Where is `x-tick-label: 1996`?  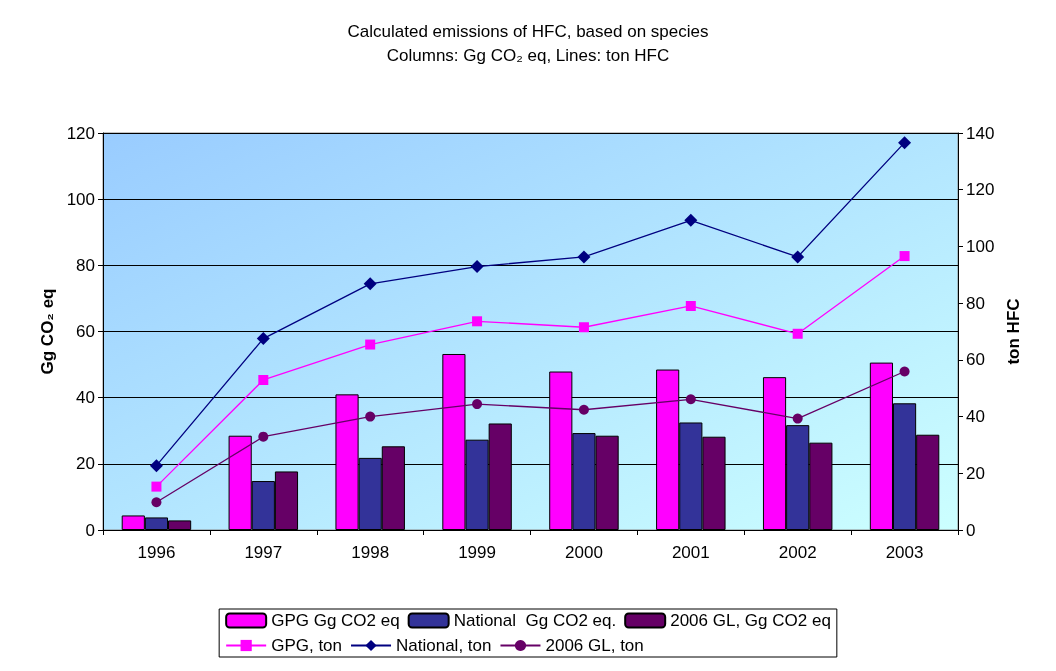 x-tick-label: 1996 is located at coordinates (156, 552).